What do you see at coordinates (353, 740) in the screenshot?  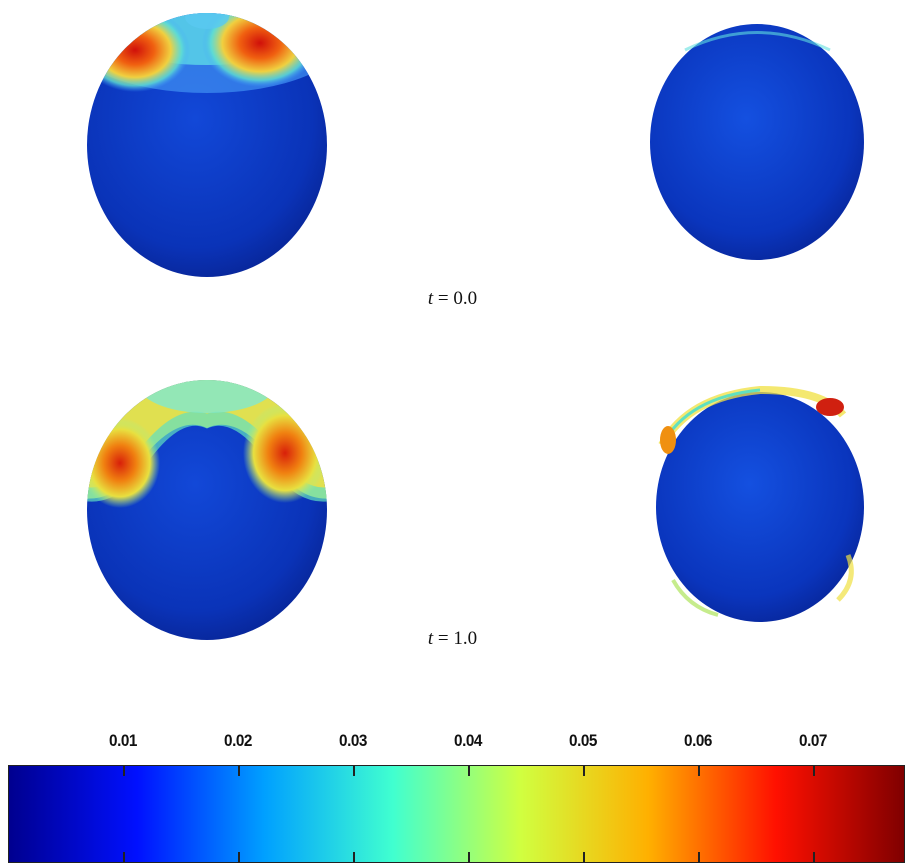 I see `colorbar-tick-label: 0.03` at bounding box center [353, 740].